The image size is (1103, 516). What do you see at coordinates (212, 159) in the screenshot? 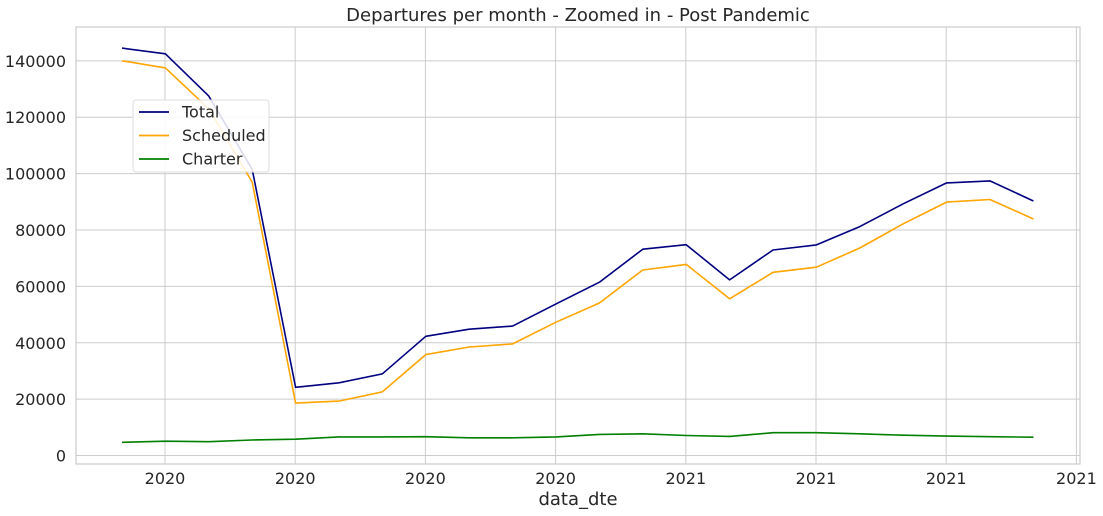
I see `legend-label-charter: Charter` at bounding box center [212, 159].